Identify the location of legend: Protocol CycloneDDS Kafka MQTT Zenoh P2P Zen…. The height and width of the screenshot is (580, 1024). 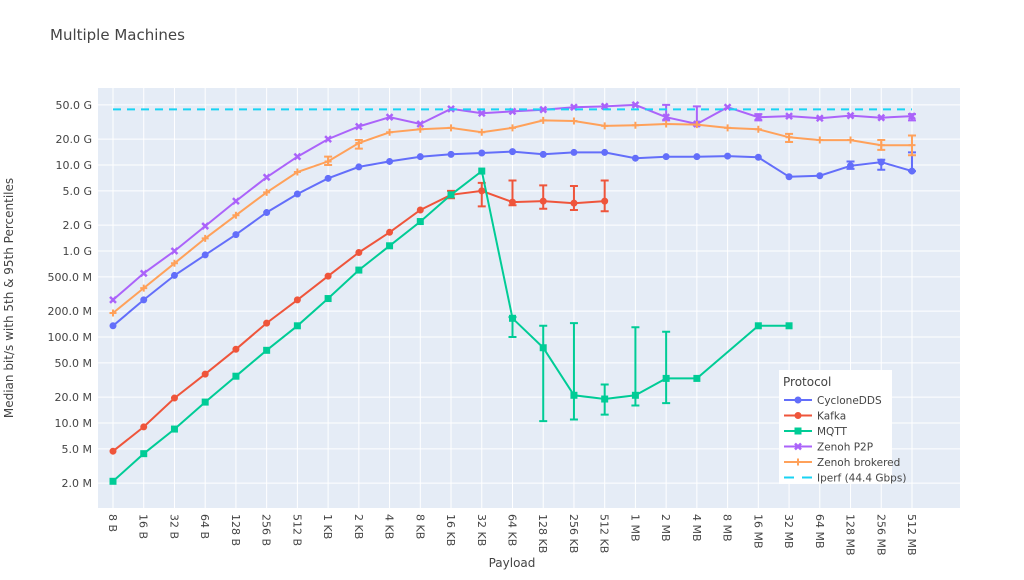
(842, 427).